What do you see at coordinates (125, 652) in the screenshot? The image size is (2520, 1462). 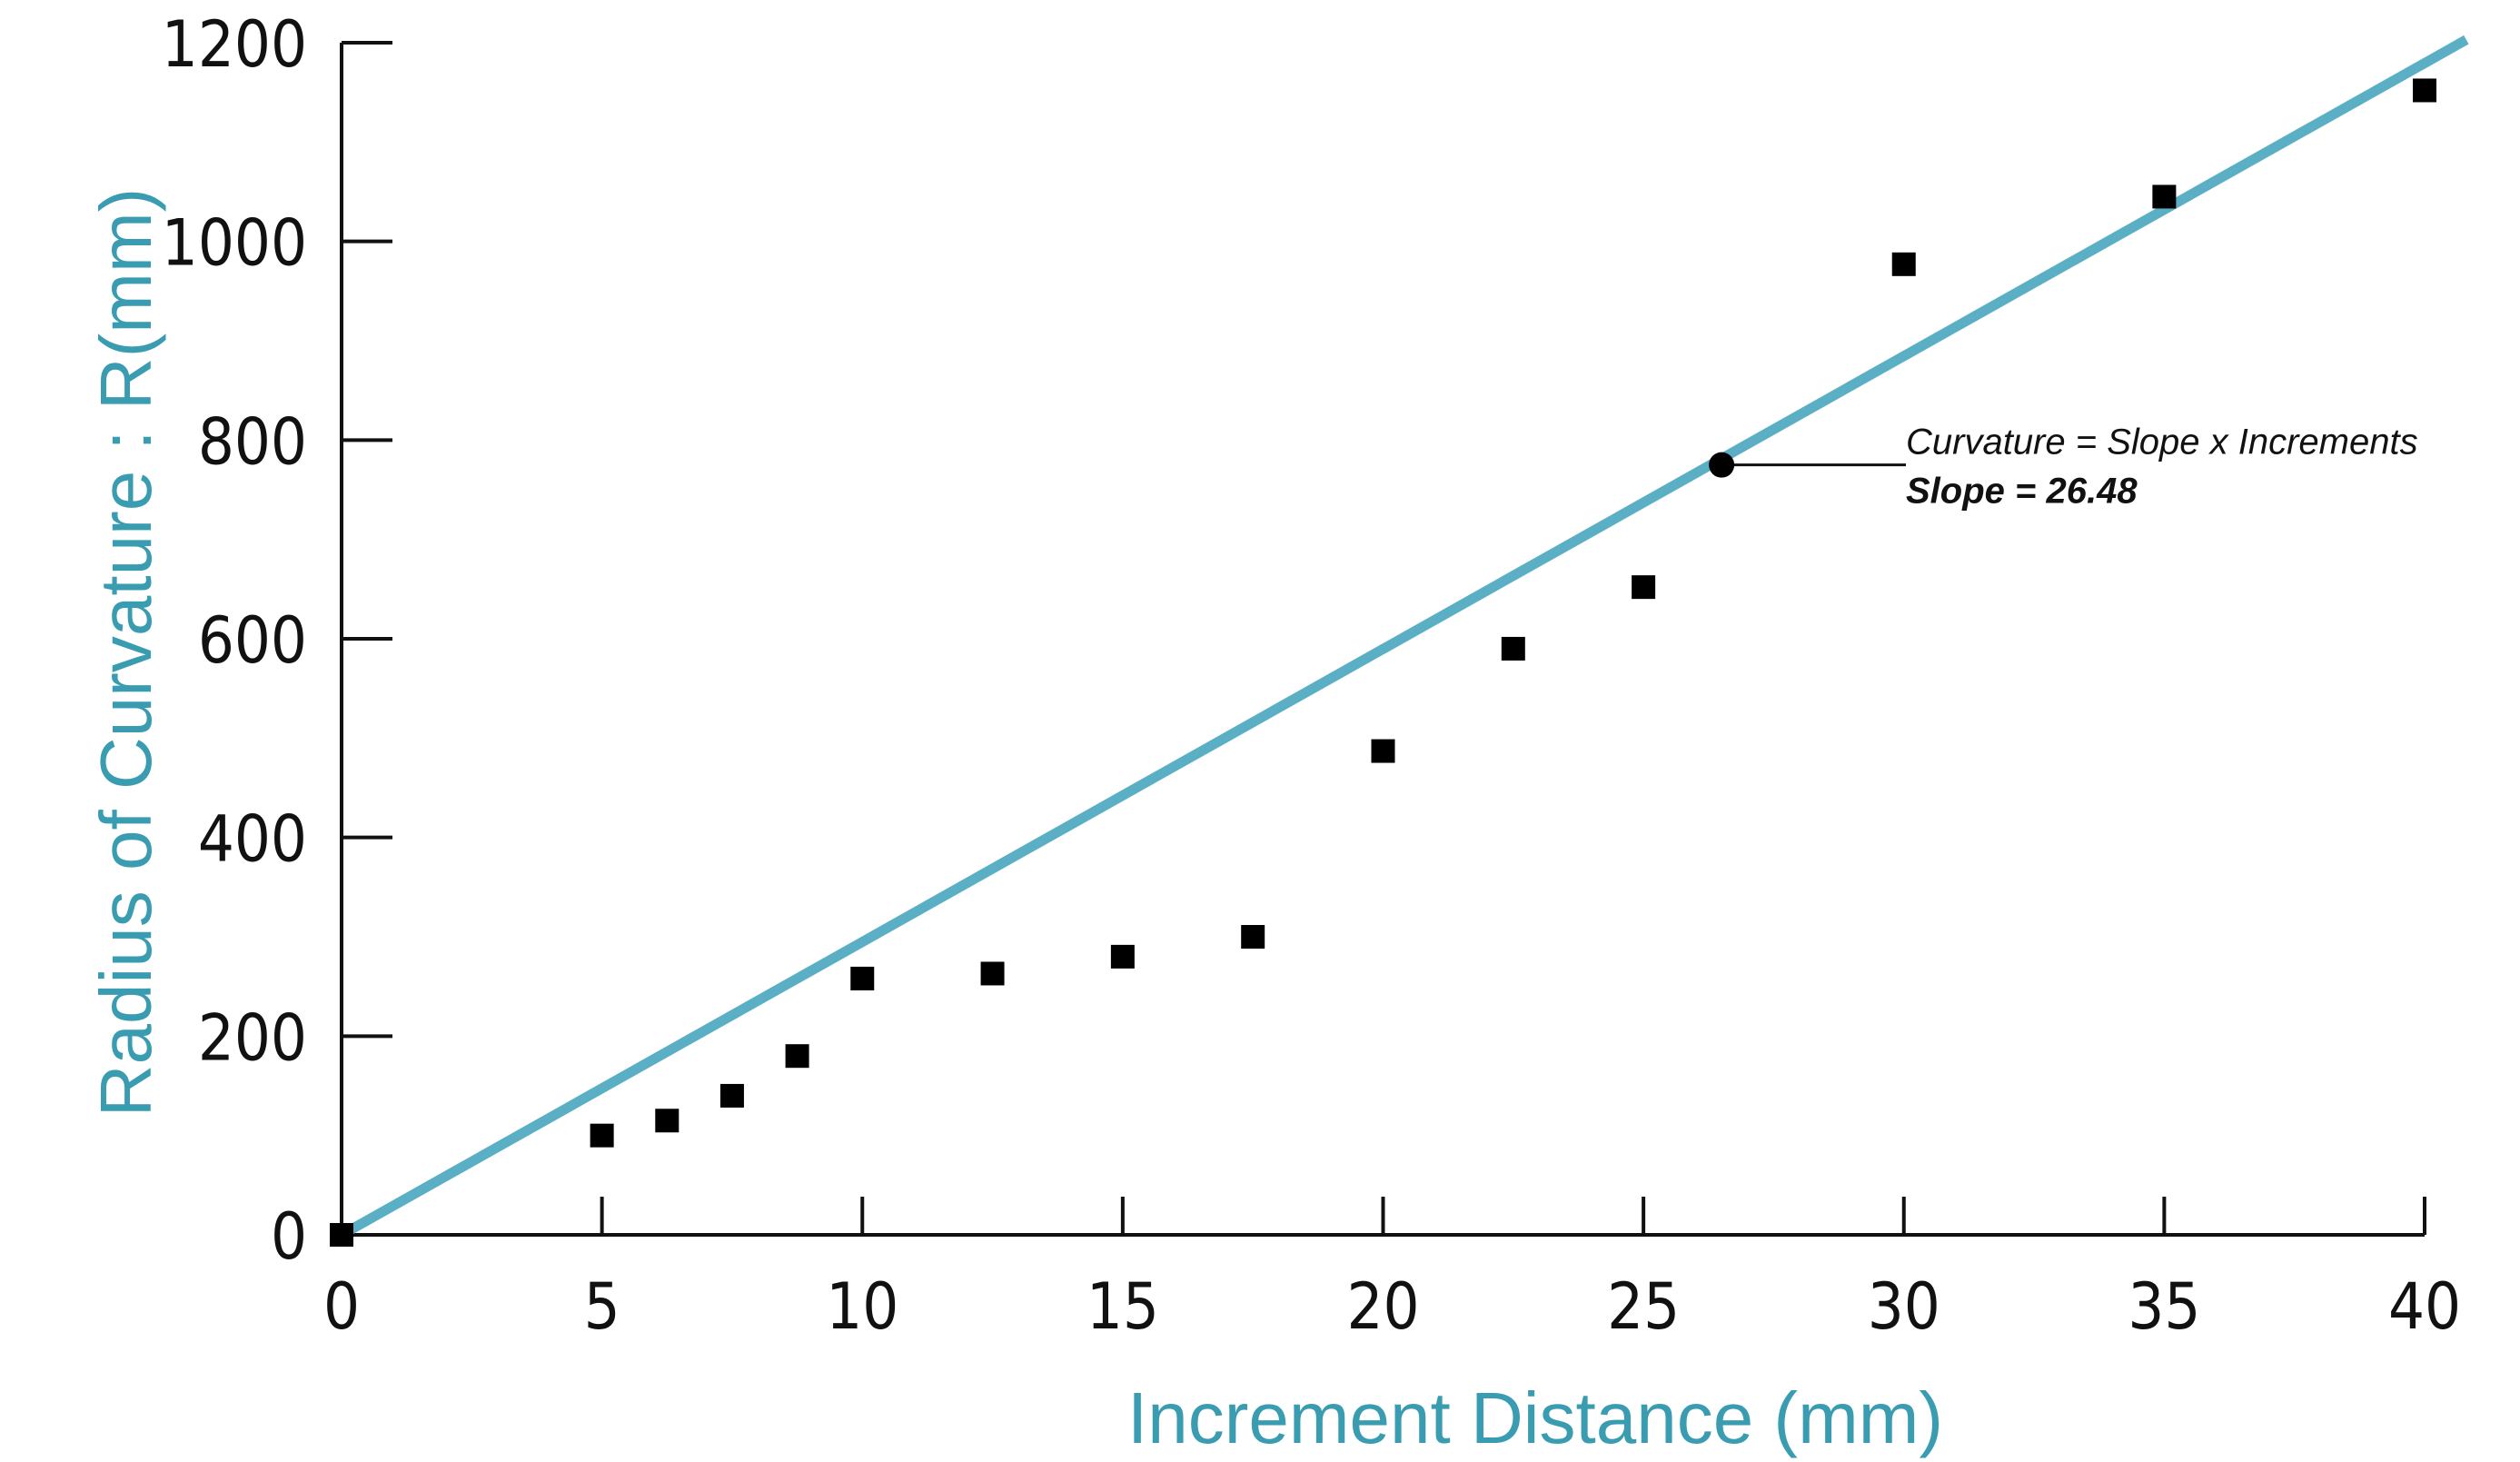 I see `y-axis-title: Radius of Curvature : R(mm)` at bounding box center [125, 652].